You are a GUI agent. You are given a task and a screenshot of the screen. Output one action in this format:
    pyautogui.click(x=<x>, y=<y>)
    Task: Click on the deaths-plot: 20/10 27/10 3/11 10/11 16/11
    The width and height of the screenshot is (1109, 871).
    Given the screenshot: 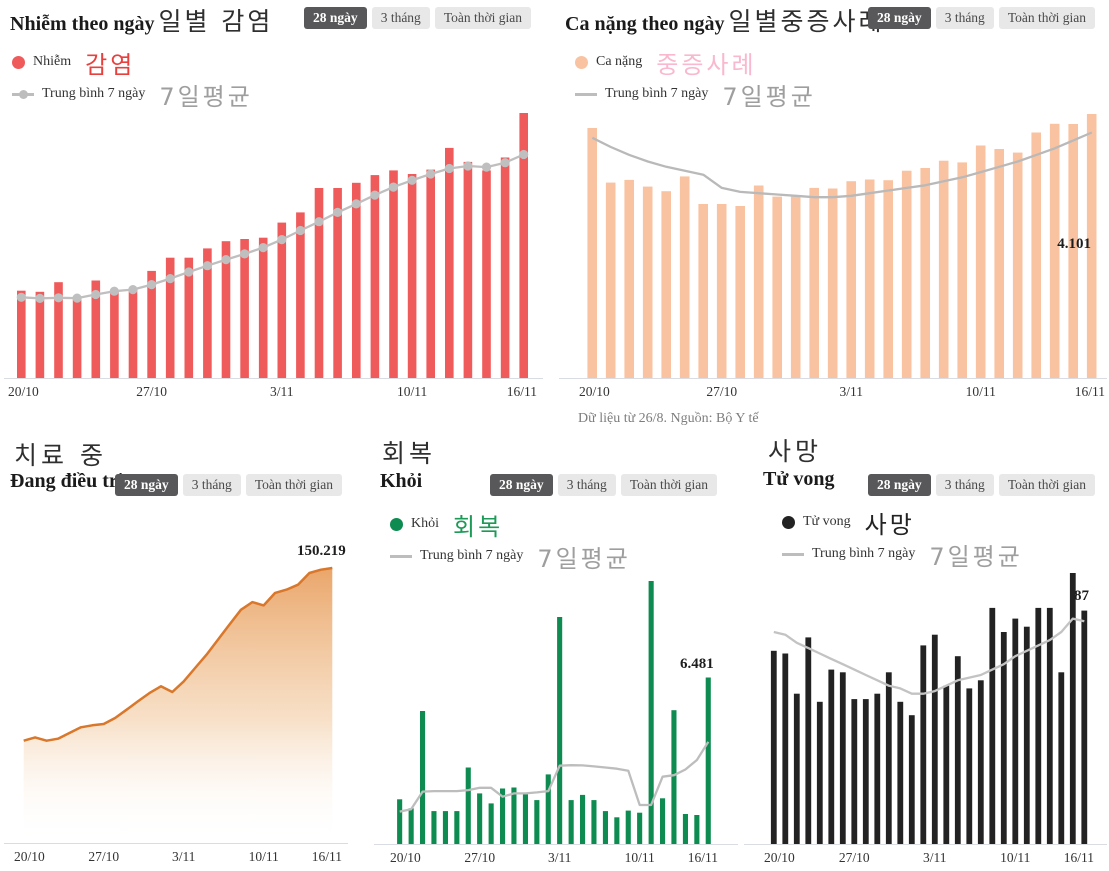 What is the action you would take?
    pyautogui.click(x=924, y=715)
    